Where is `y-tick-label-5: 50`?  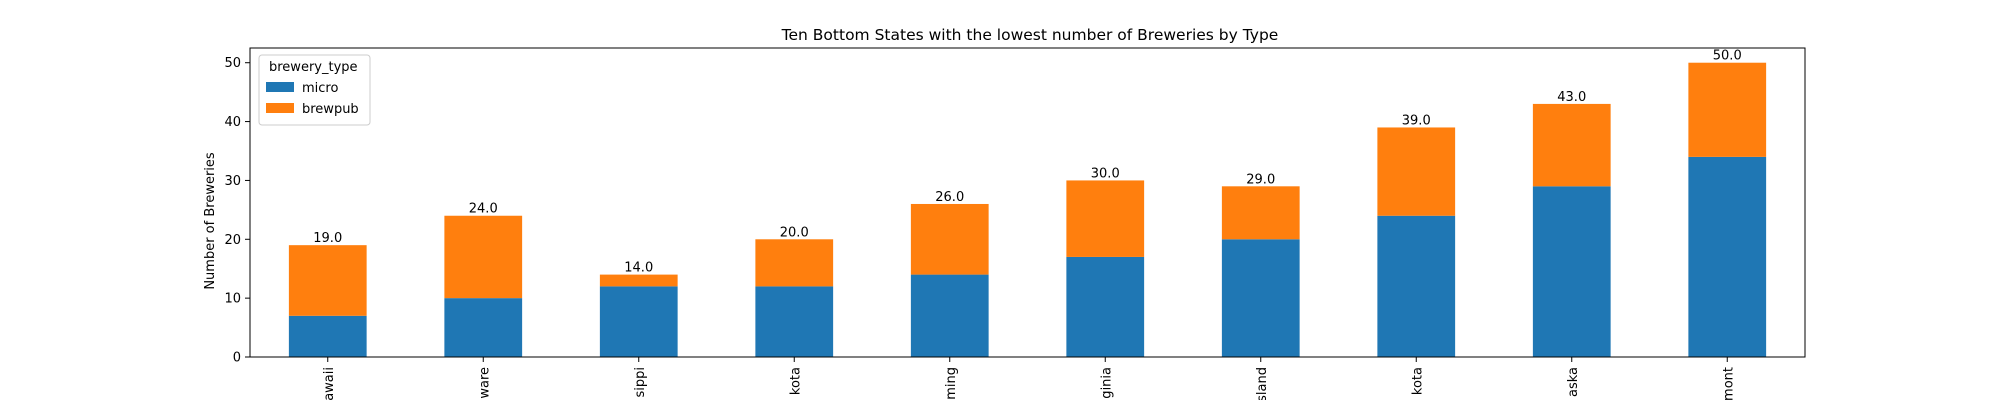 y-tick-label-5: 50 is located at coordinates (232, 63).